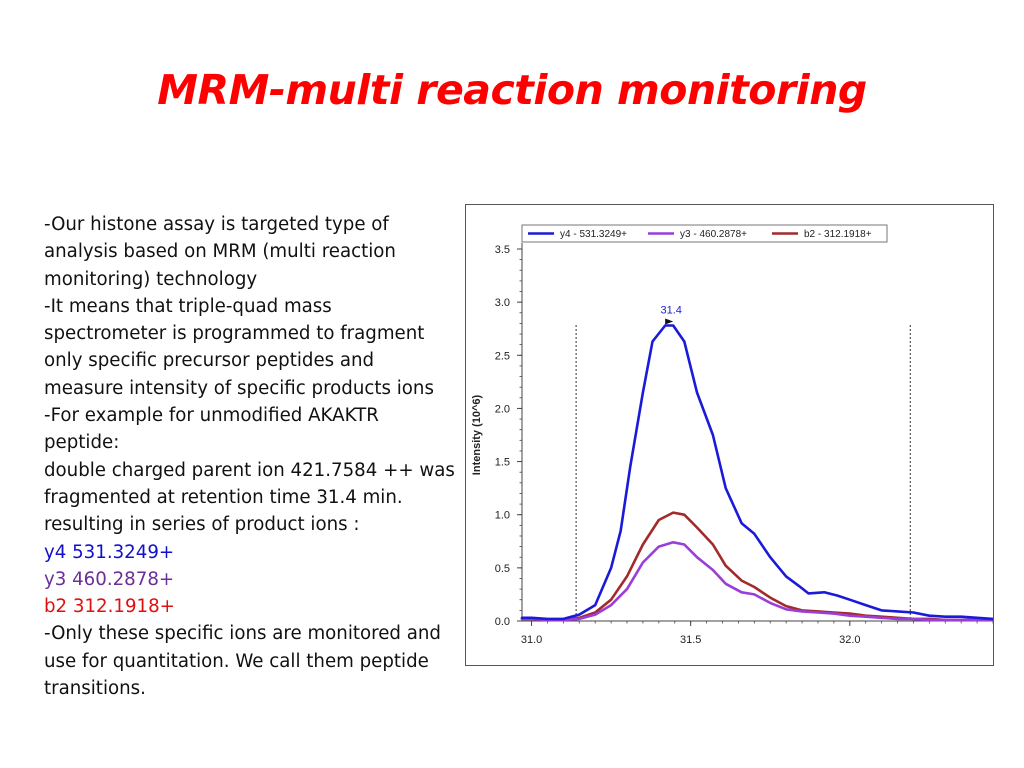 The width and height of the screenshot is (1024, 768). Describe the element at coordinates (220, 252) in the screenshot. I see `body-line: analysis based on MRM (multi reaction` at that location.